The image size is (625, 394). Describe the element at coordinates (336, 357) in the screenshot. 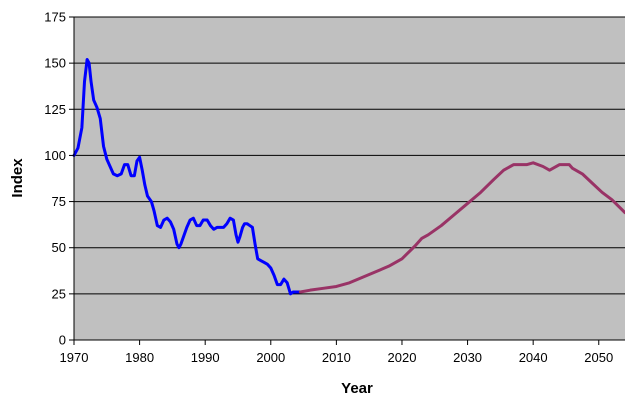

I see `x-tick-label: 2010` at that location.